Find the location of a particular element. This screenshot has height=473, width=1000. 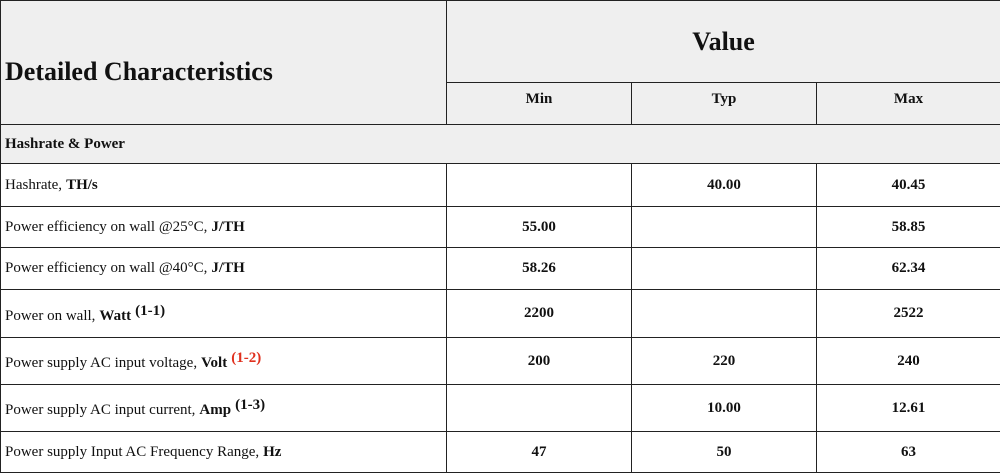

unit: Hz is located at coordinates (272, 452).